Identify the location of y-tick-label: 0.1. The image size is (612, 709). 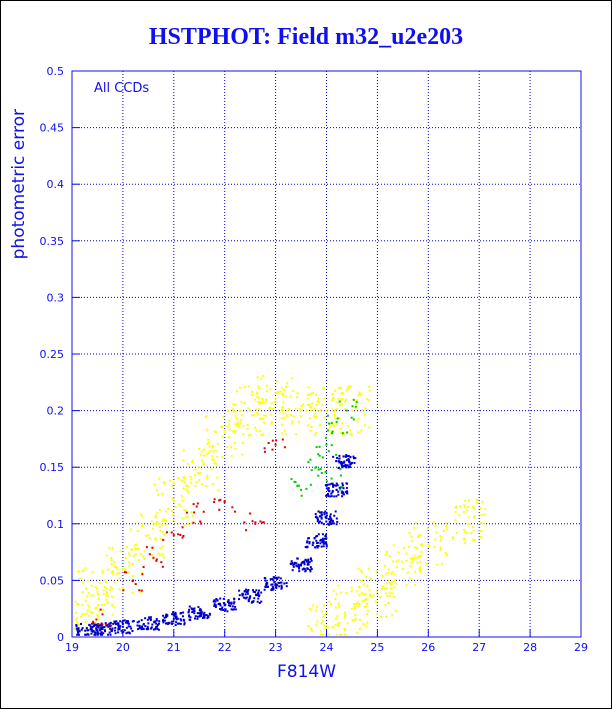
(56, 524).